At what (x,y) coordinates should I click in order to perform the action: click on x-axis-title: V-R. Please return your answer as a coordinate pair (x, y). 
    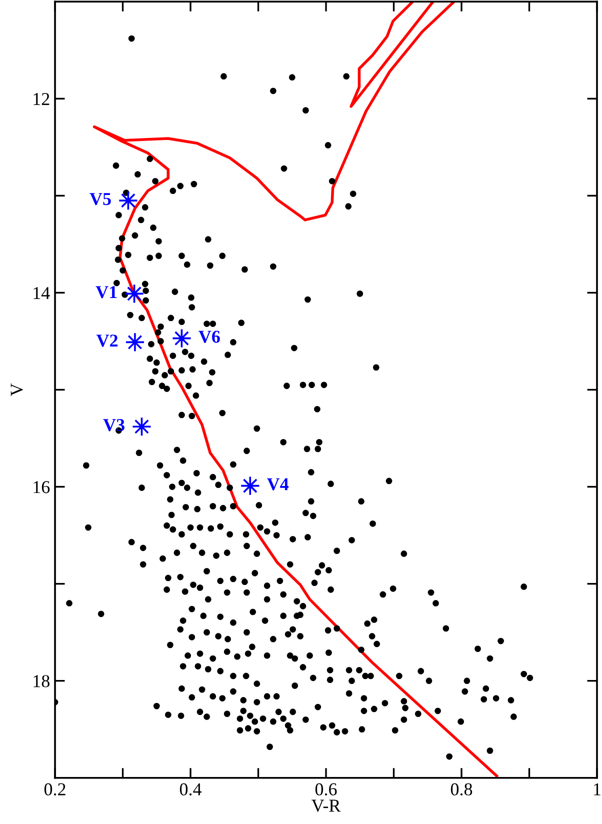
    Looking at the image, I should click on (326, 806).